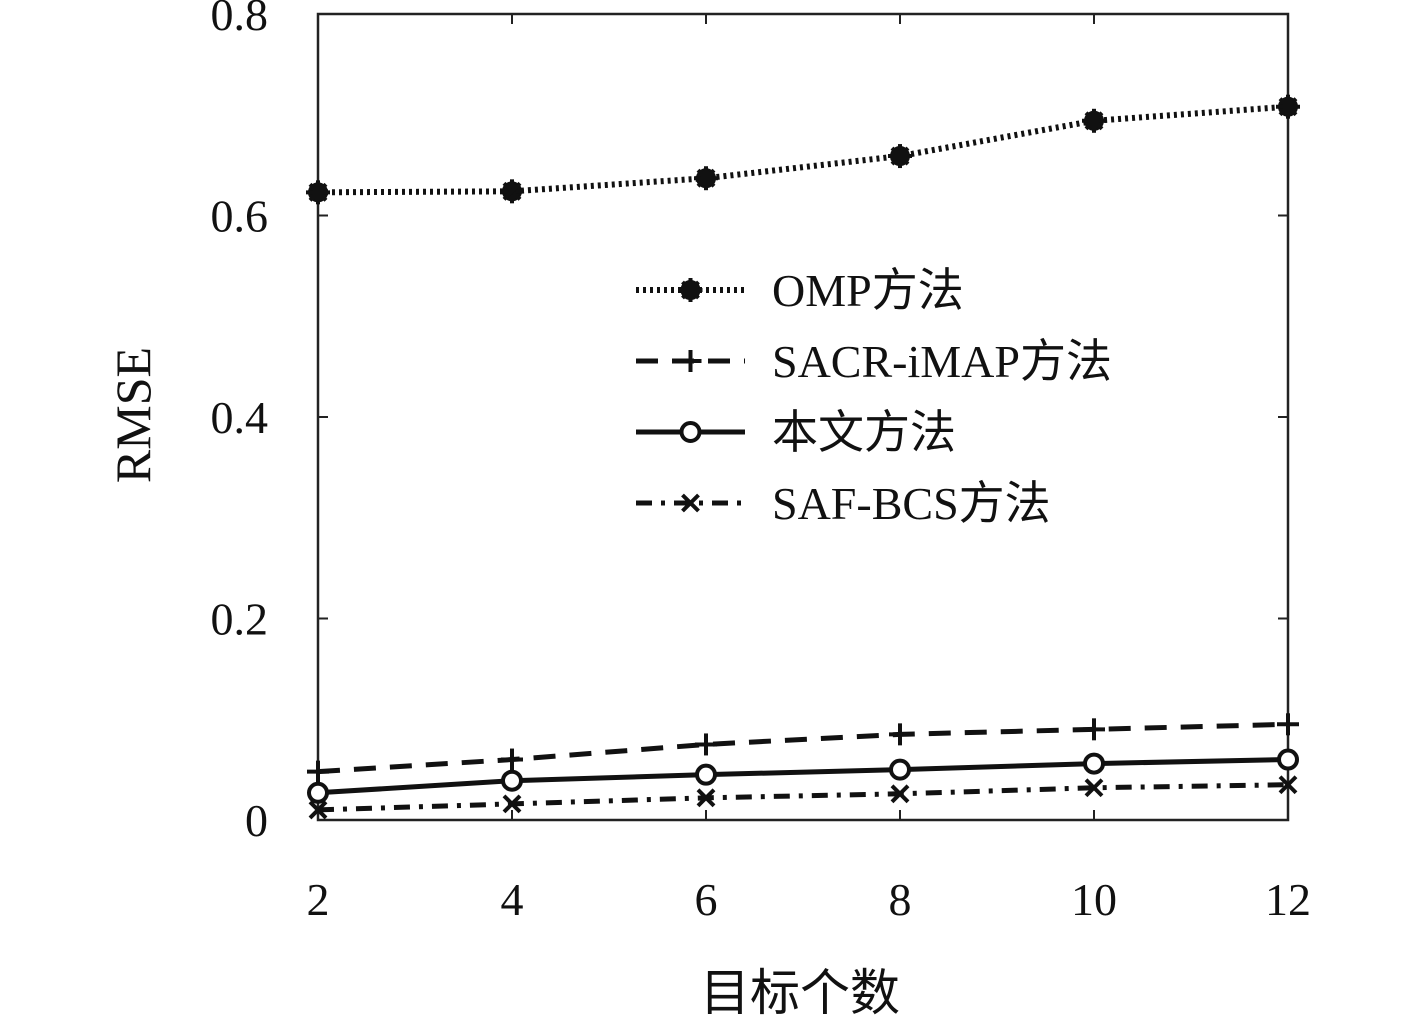  I want to click on legend-label: SACR-iMAP方法, so click(942, 361).